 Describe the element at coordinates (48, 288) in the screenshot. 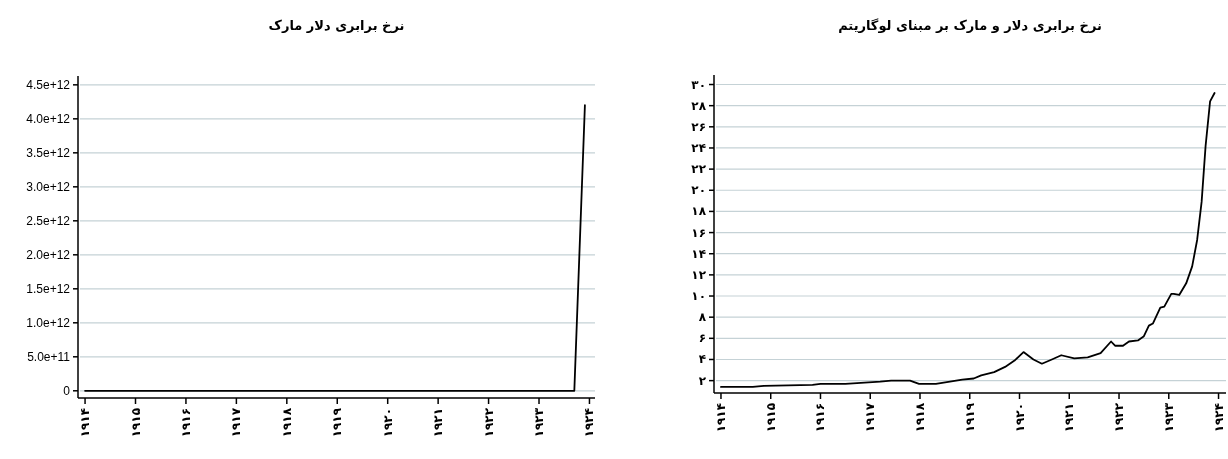

I see `y-tick-label: 1.5e+12` at that location.